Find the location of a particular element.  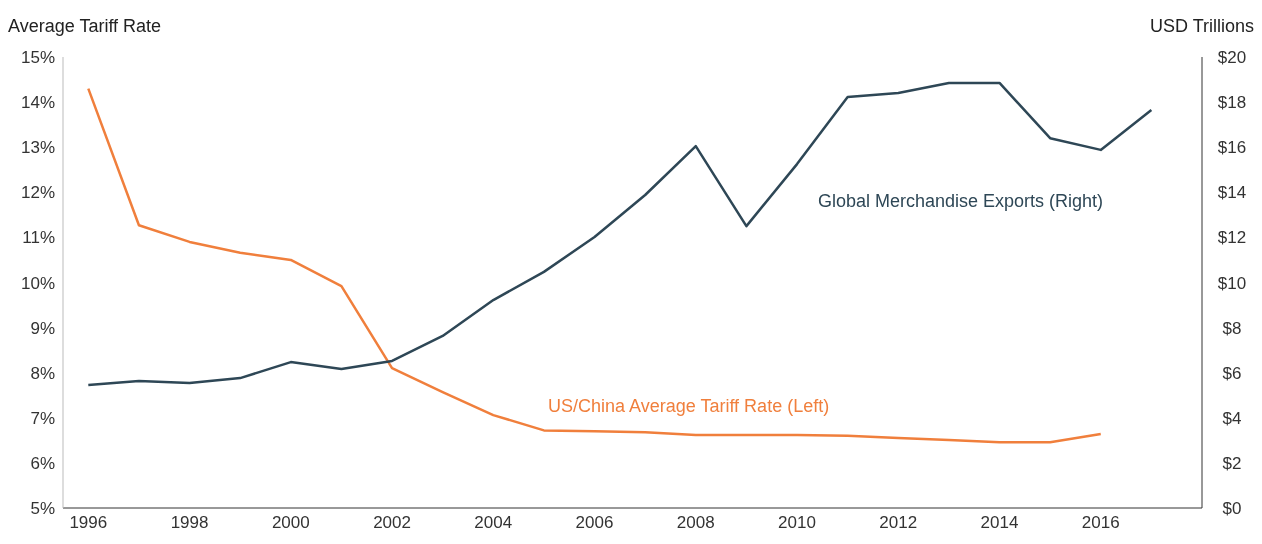

y-tick-label: 8% is located at coordinates (42, 373).